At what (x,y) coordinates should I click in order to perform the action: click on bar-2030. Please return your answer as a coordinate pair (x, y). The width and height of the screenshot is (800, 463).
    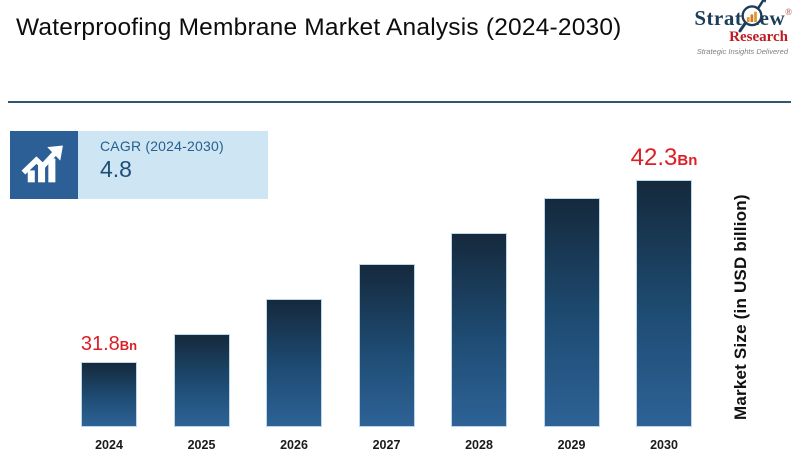
    Looking at the image, I should click on (664, 303).